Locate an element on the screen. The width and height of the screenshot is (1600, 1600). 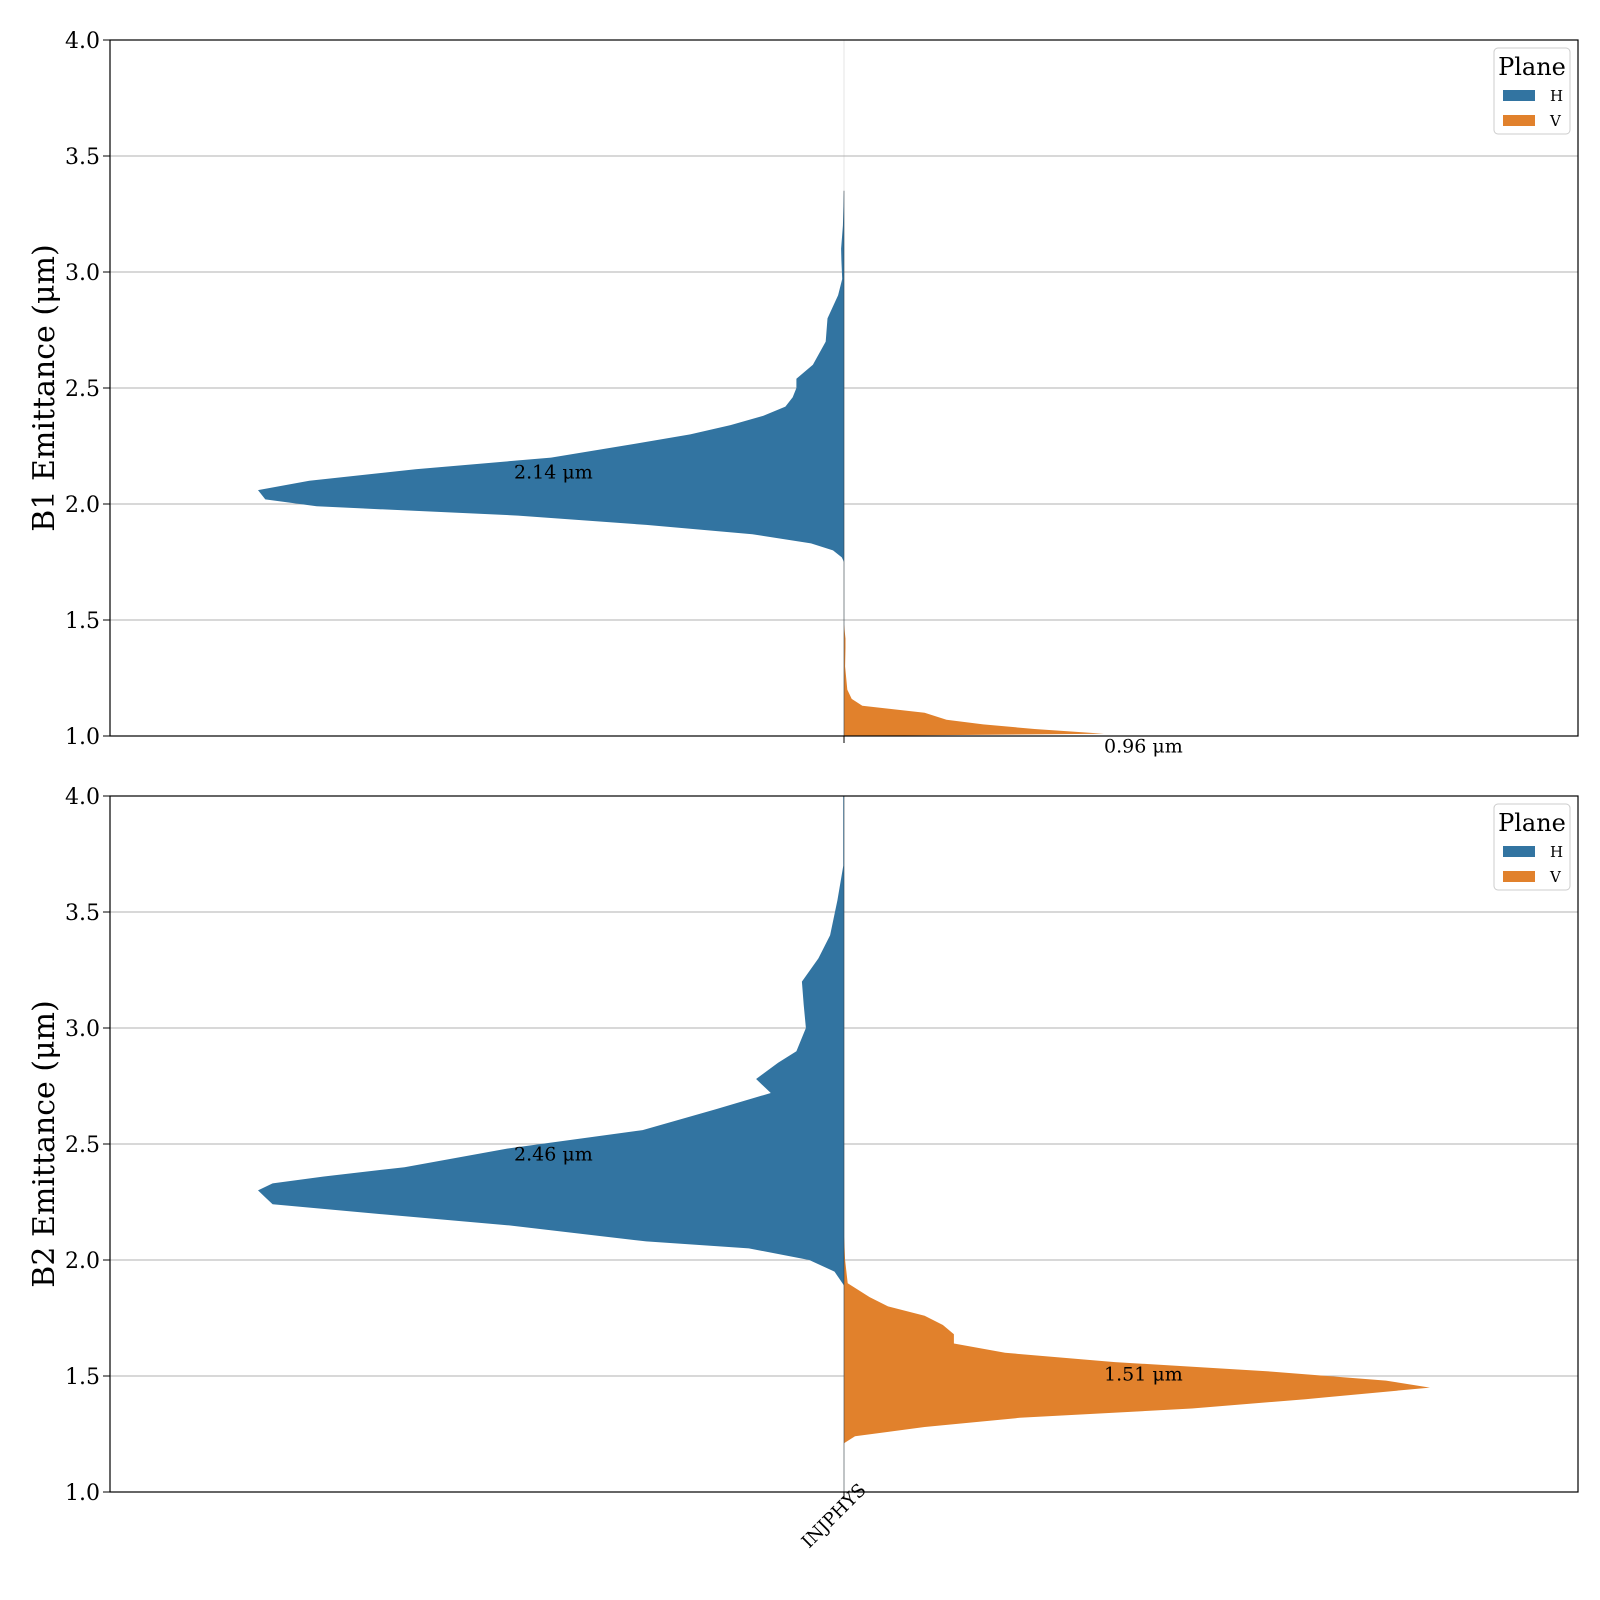
category-axis: INJPHYS is located at coordinates (834, 1516).